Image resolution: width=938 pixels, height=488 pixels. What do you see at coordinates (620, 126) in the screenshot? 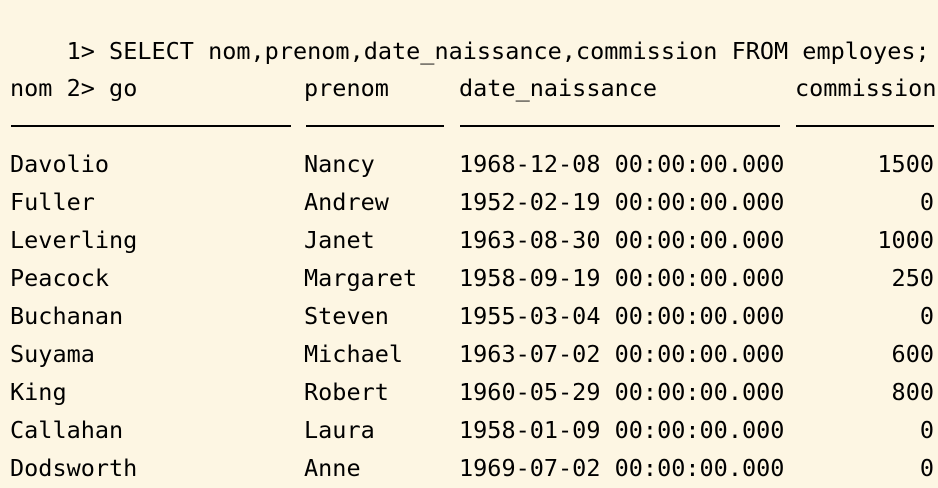
I see `separator-date-naissance` at bounding box center [620, 126].